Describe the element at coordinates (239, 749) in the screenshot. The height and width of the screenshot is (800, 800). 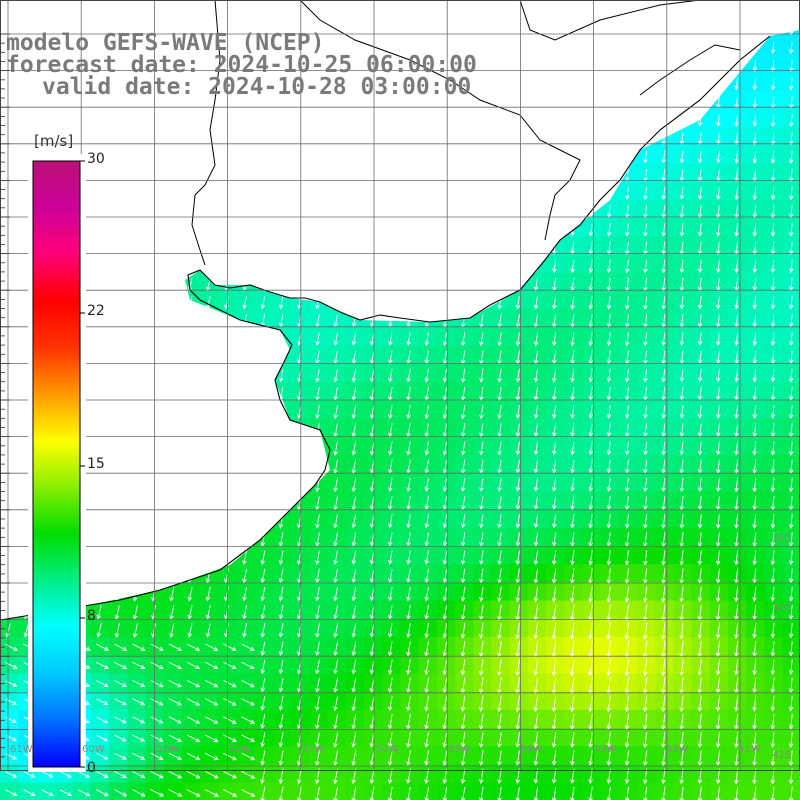
I see `lon-label: 52W` at that location.